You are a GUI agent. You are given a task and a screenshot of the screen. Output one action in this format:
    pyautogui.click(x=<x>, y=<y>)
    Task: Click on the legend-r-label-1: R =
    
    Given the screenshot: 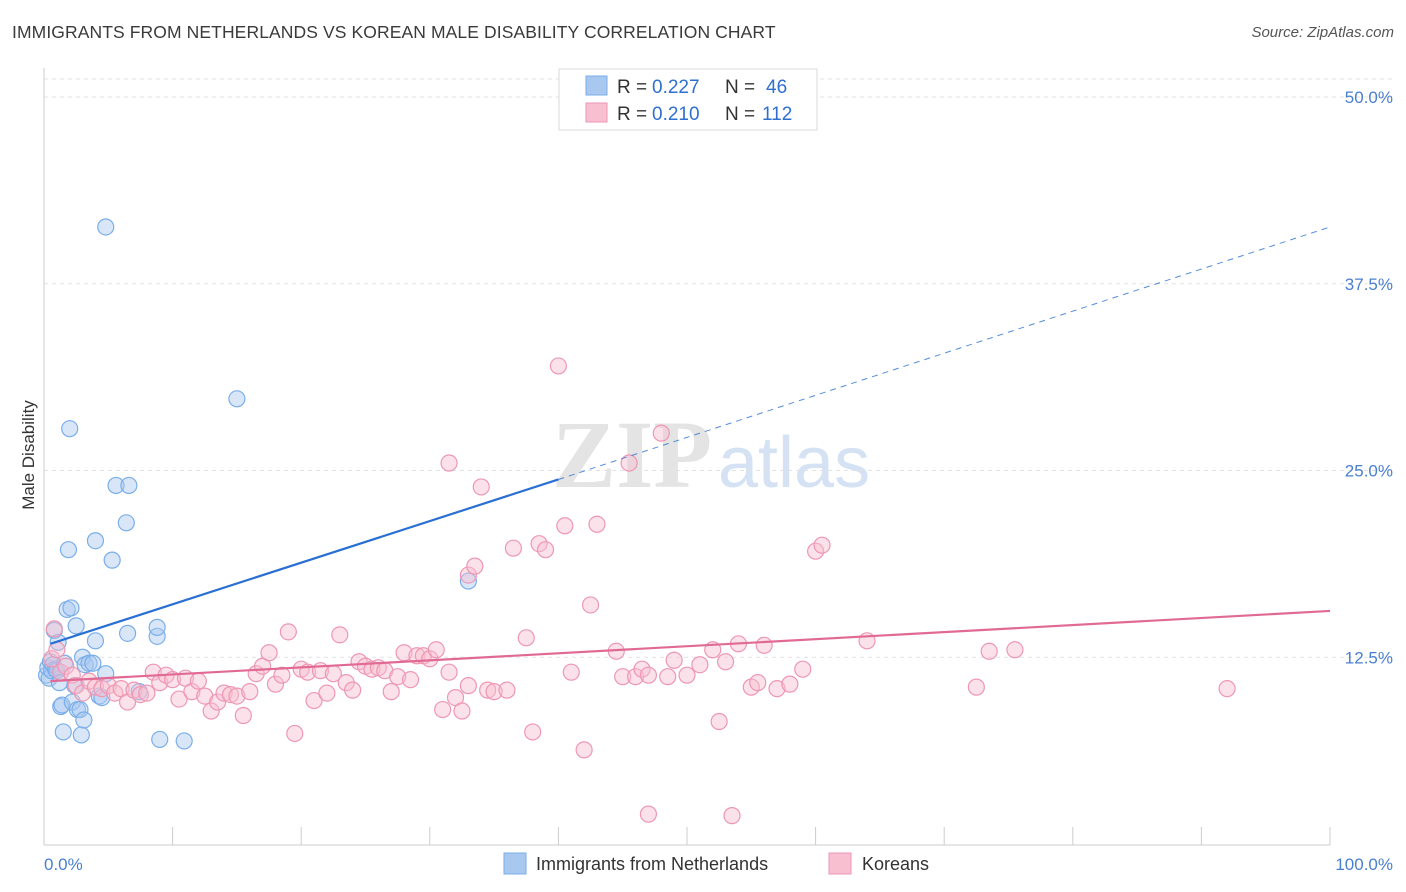 What is the action you would take?
    pyautogui.click(x=632, y=87)
    